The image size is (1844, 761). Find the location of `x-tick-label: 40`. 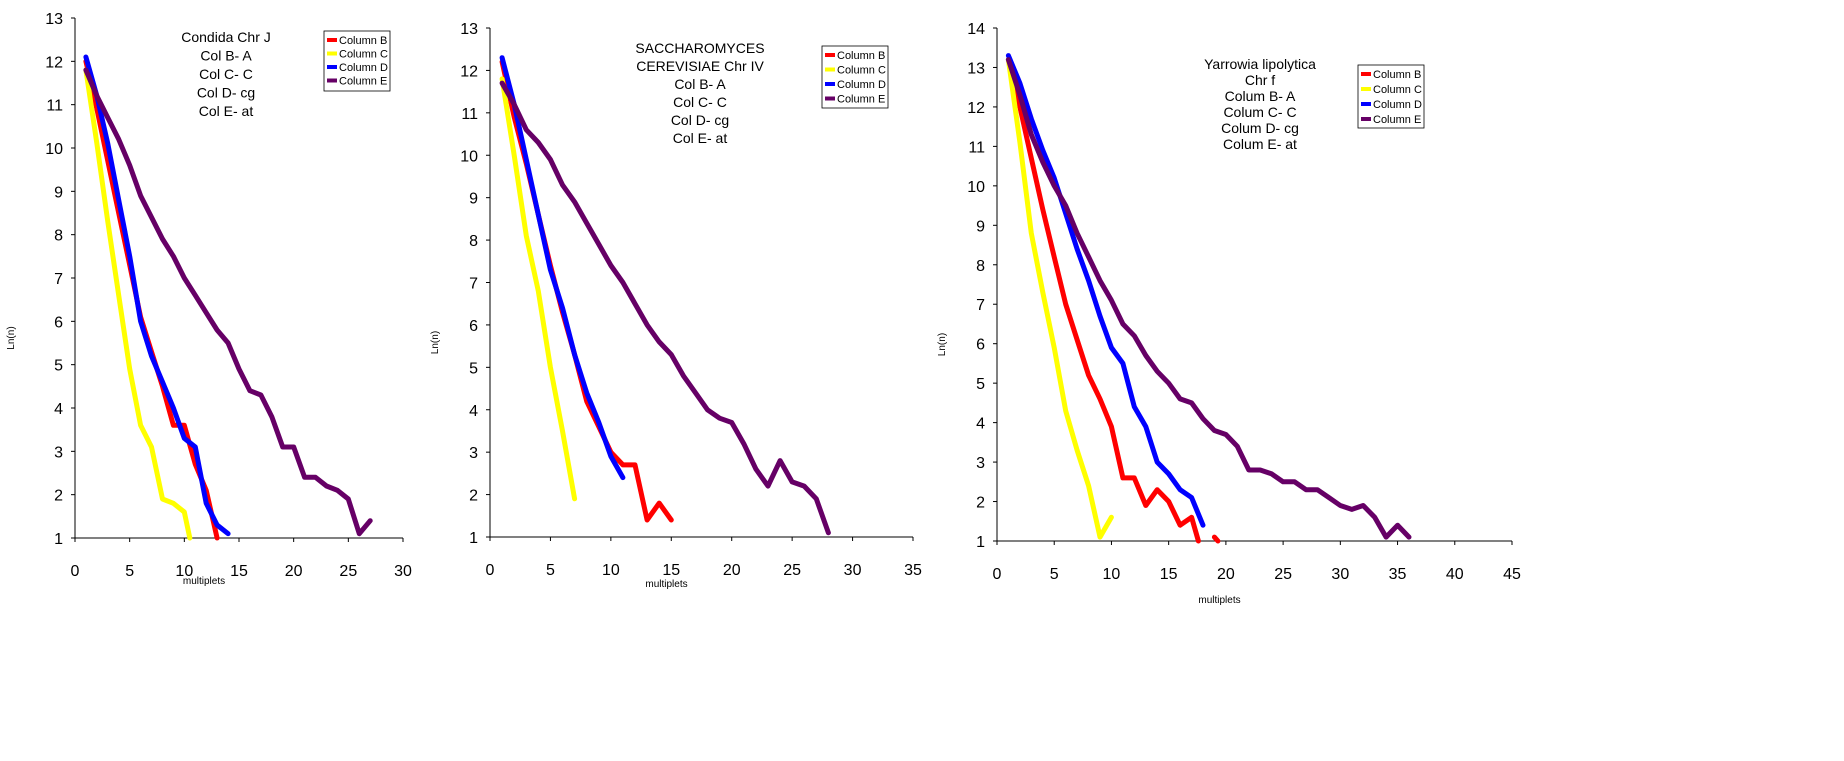

x-tick-label: 40 is located at coordinates (1455, 574).